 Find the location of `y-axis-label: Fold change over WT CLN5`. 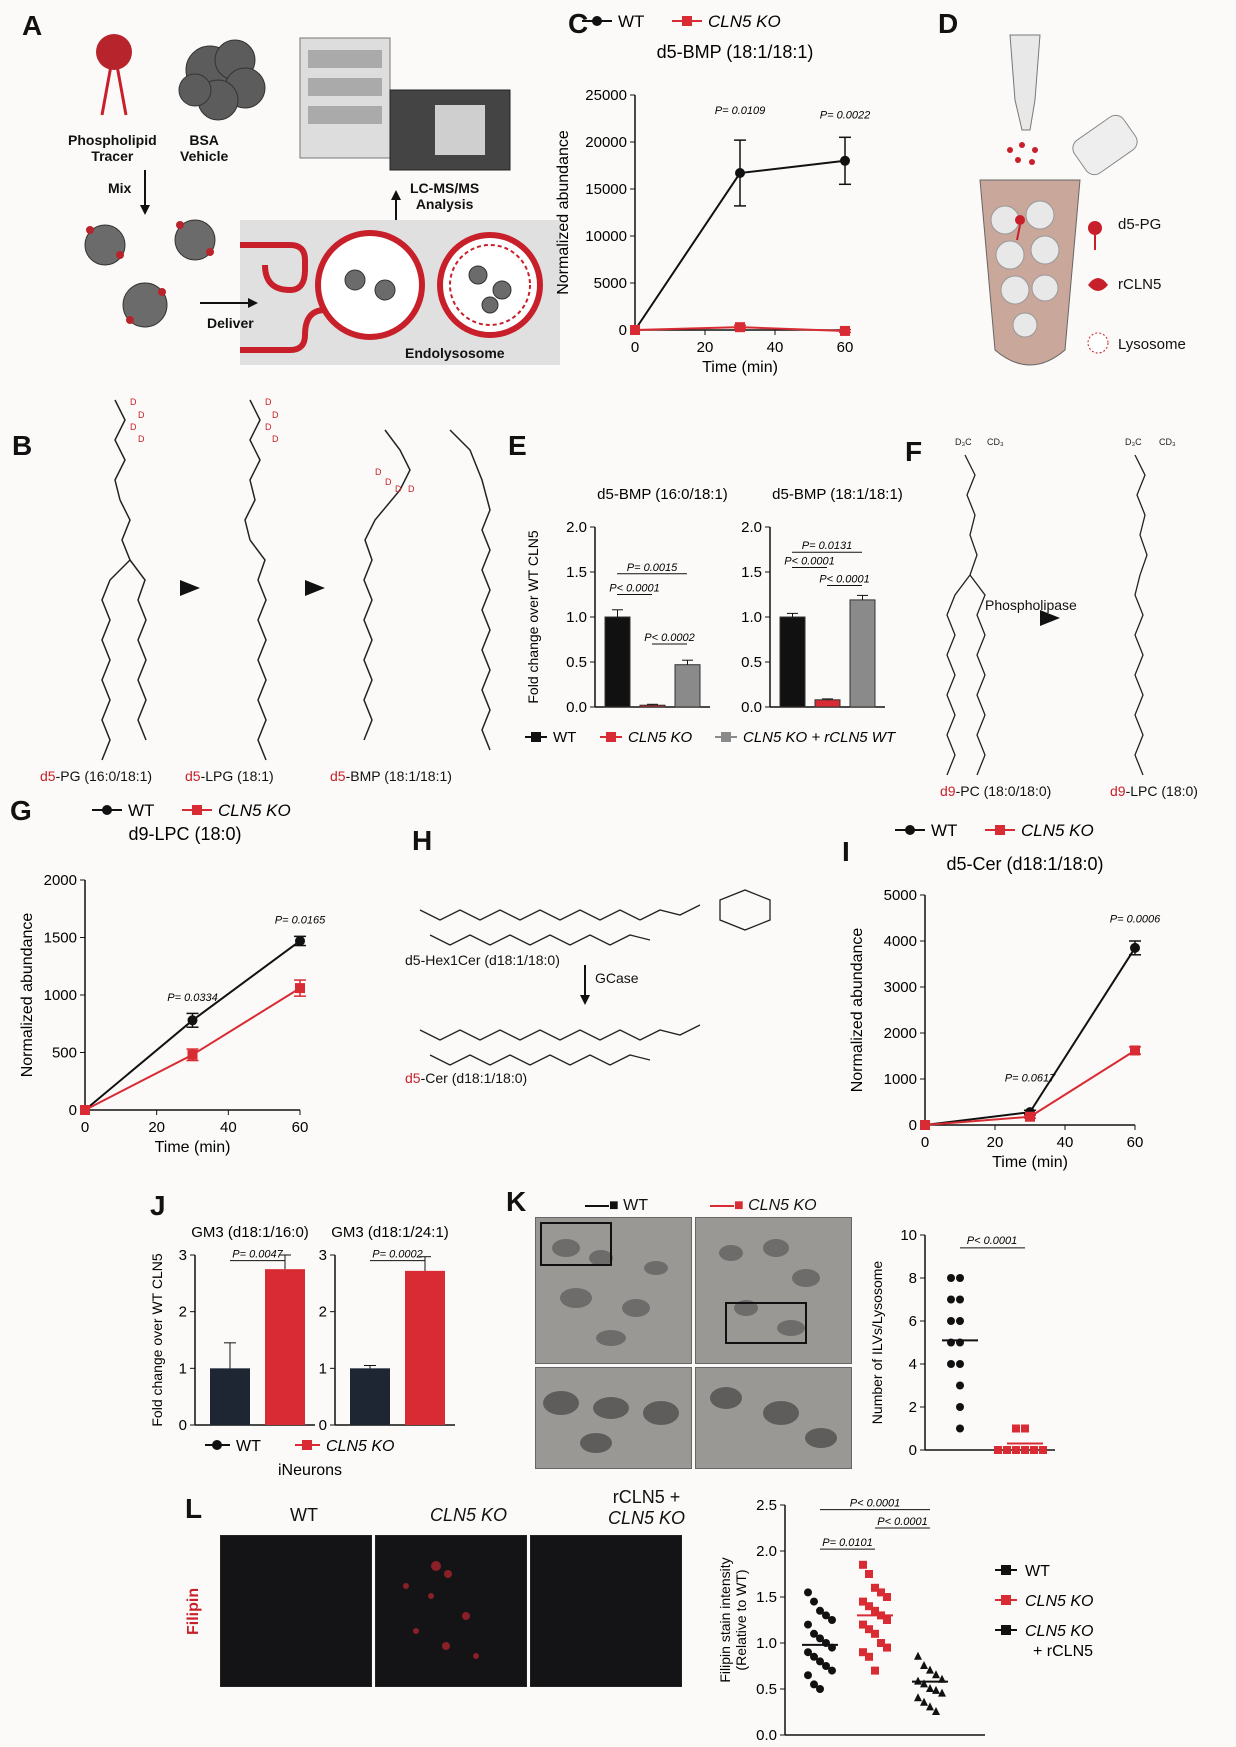

y-axis-label: Fold change over WT CLN5 is located at coordinates (533, 616).